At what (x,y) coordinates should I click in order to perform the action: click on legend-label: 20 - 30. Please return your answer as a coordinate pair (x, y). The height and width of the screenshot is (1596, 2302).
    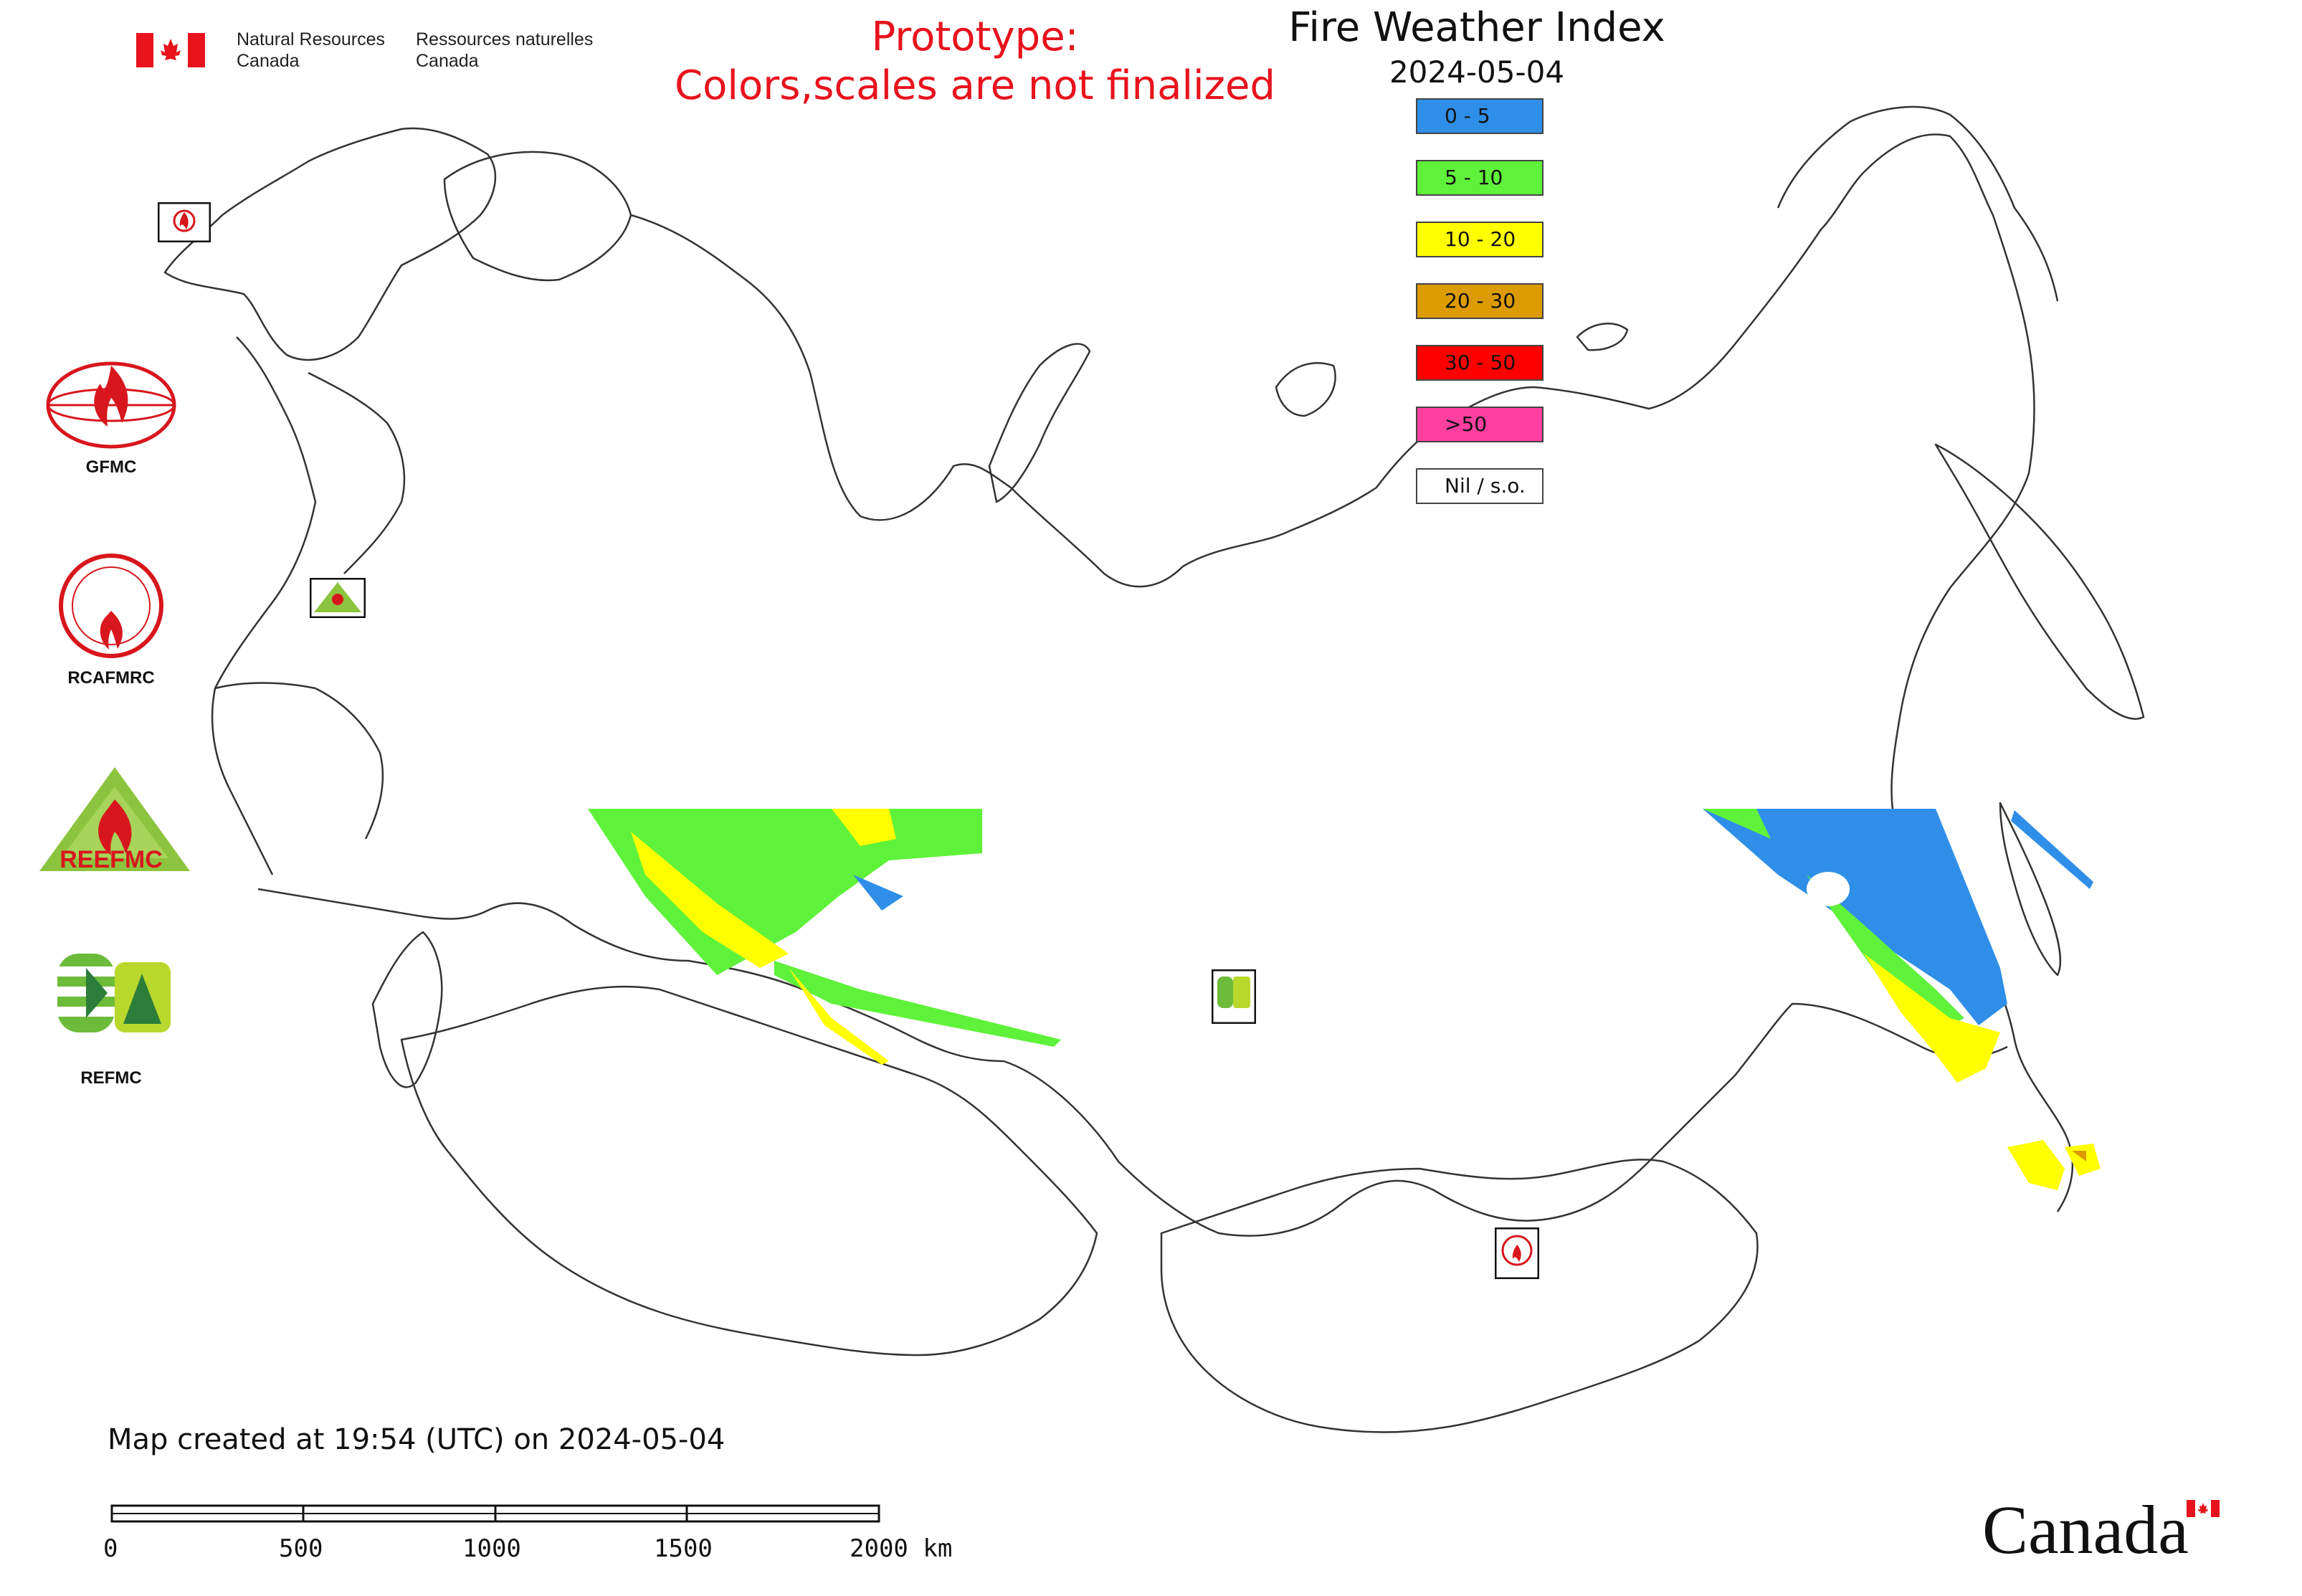
    Looking at the image, I should click on (1481, 301).